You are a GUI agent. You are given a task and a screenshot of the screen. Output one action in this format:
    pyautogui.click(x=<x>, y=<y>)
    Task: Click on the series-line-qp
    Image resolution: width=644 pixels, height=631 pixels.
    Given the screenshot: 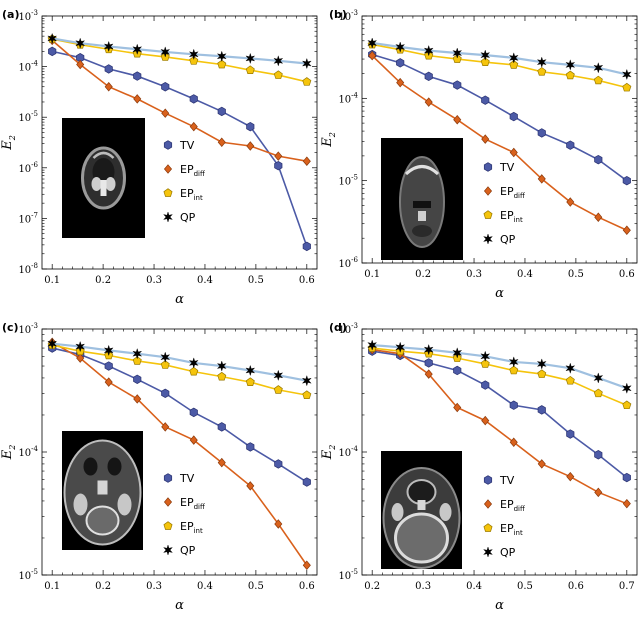 What is the action you would take?
    pyautogui.click(x=500, y=58)
    